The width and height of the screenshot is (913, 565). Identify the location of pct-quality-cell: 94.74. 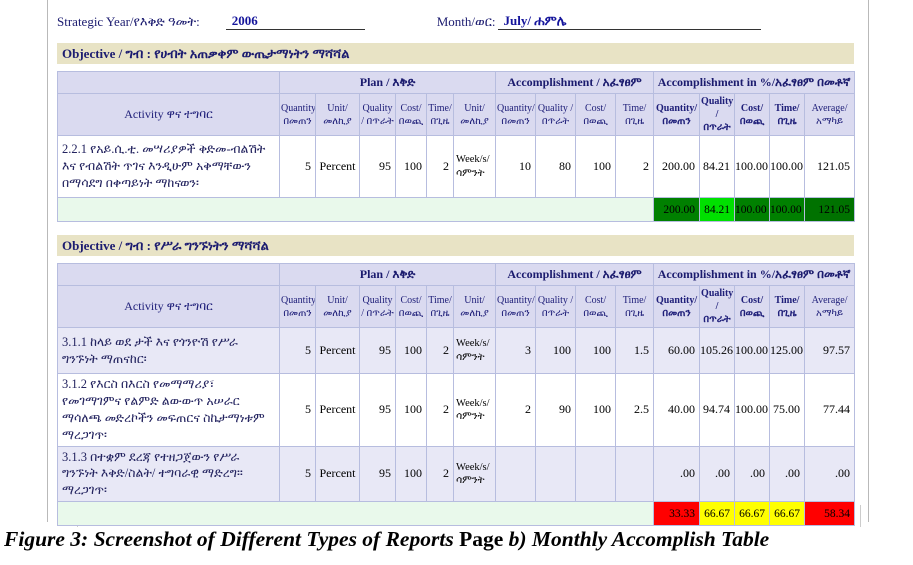
(717, 410).